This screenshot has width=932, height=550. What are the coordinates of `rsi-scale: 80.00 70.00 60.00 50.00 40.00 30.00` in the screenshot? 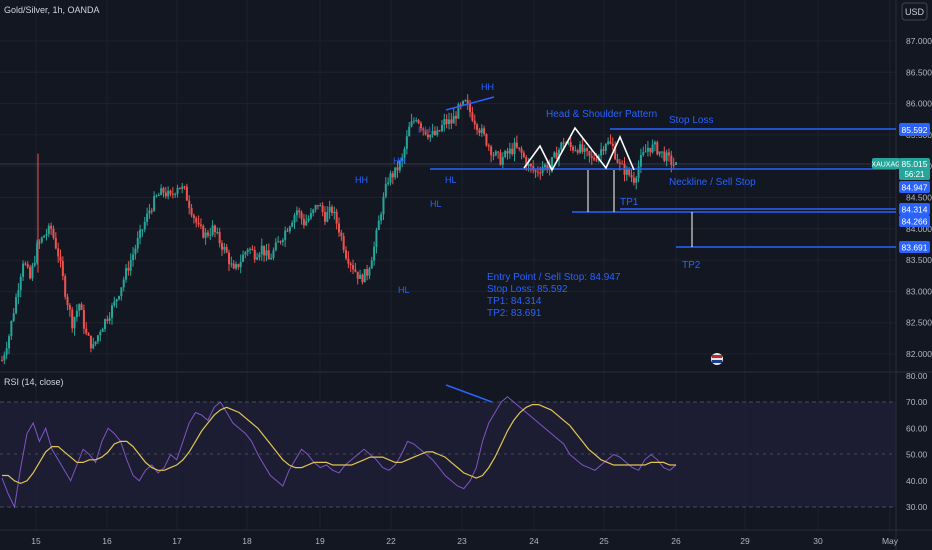 It's located at (917, 441).